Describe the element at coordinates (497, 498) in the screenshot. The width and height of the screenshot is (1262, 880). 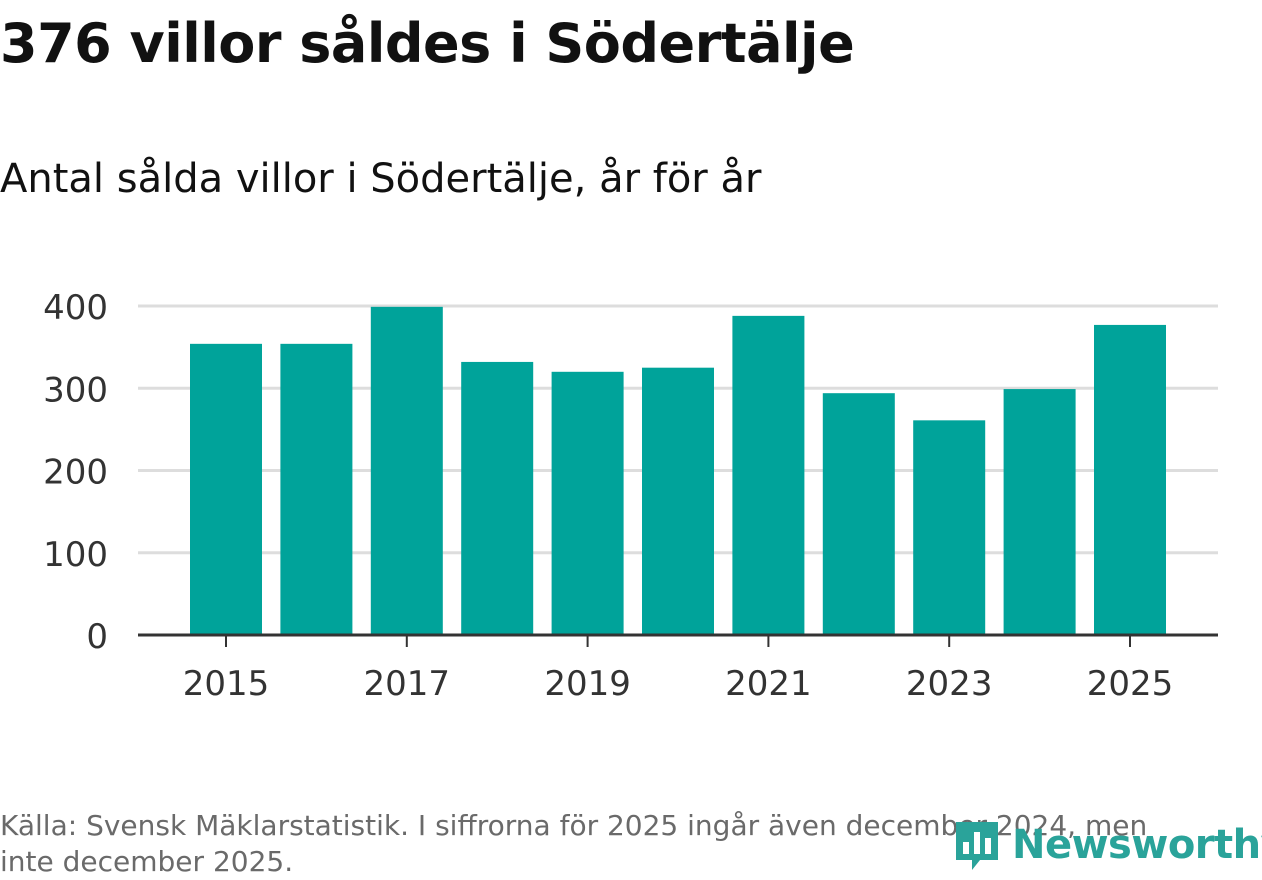
I see `bar-2018` at that location.